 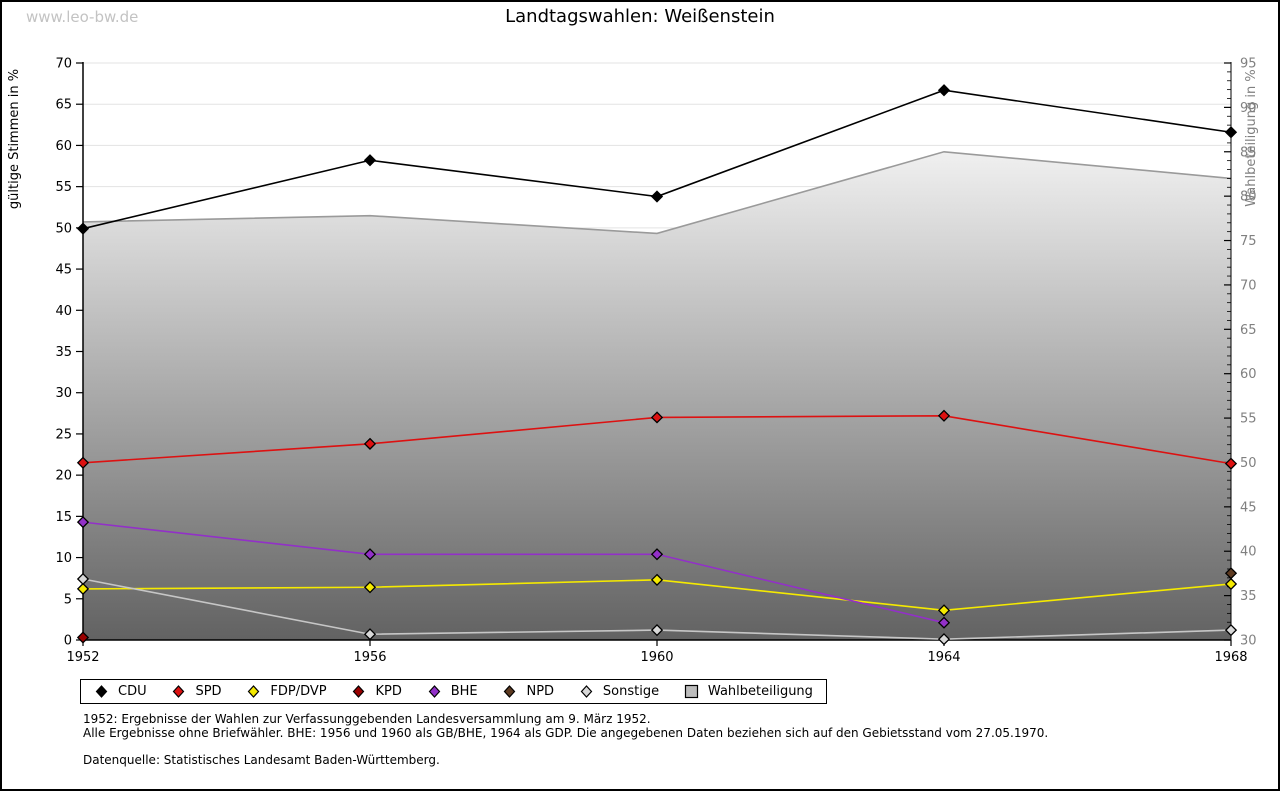 What do you see at coordinates (657, 630) in the screenshot?
I see `data-point-Sonstige-1960` at bounding box center [657, 630].